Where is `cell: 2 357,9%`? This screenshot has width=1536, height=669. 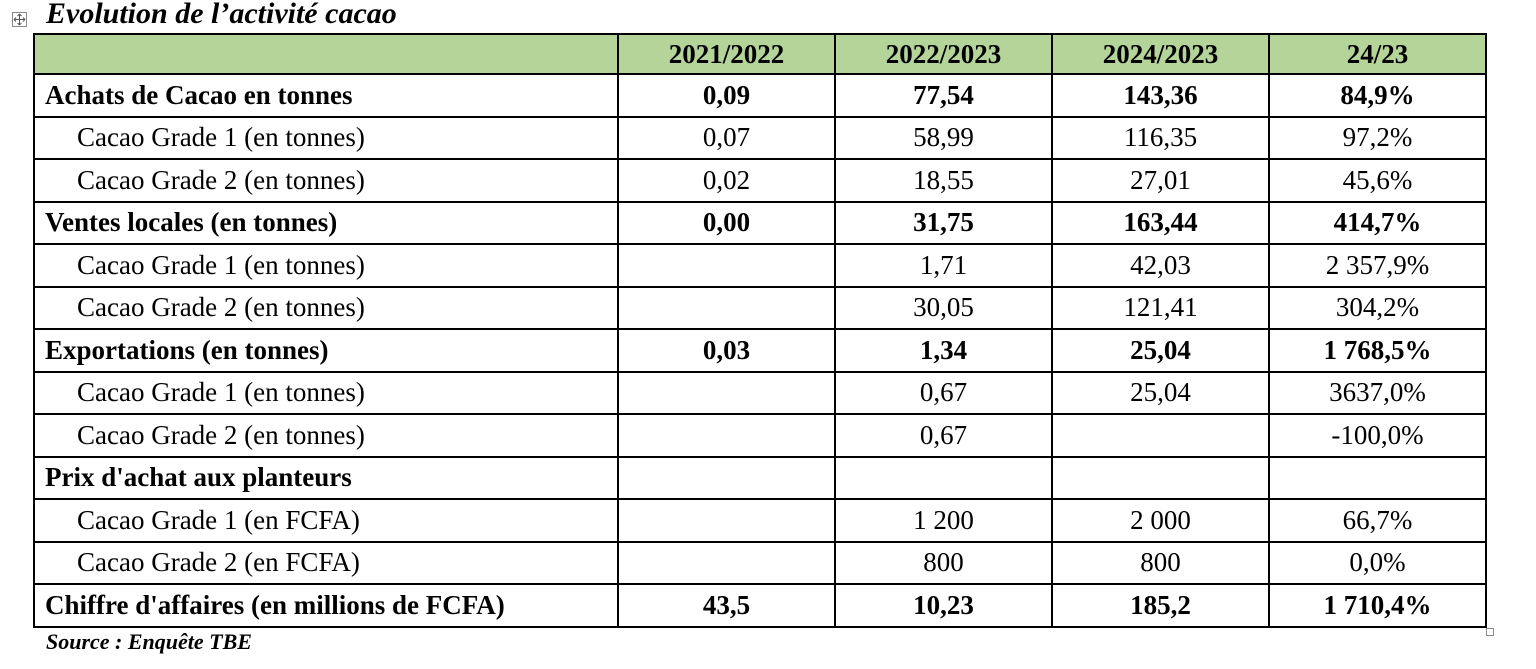
cell: 2 357,9% is located at coordinates (1377, 265).